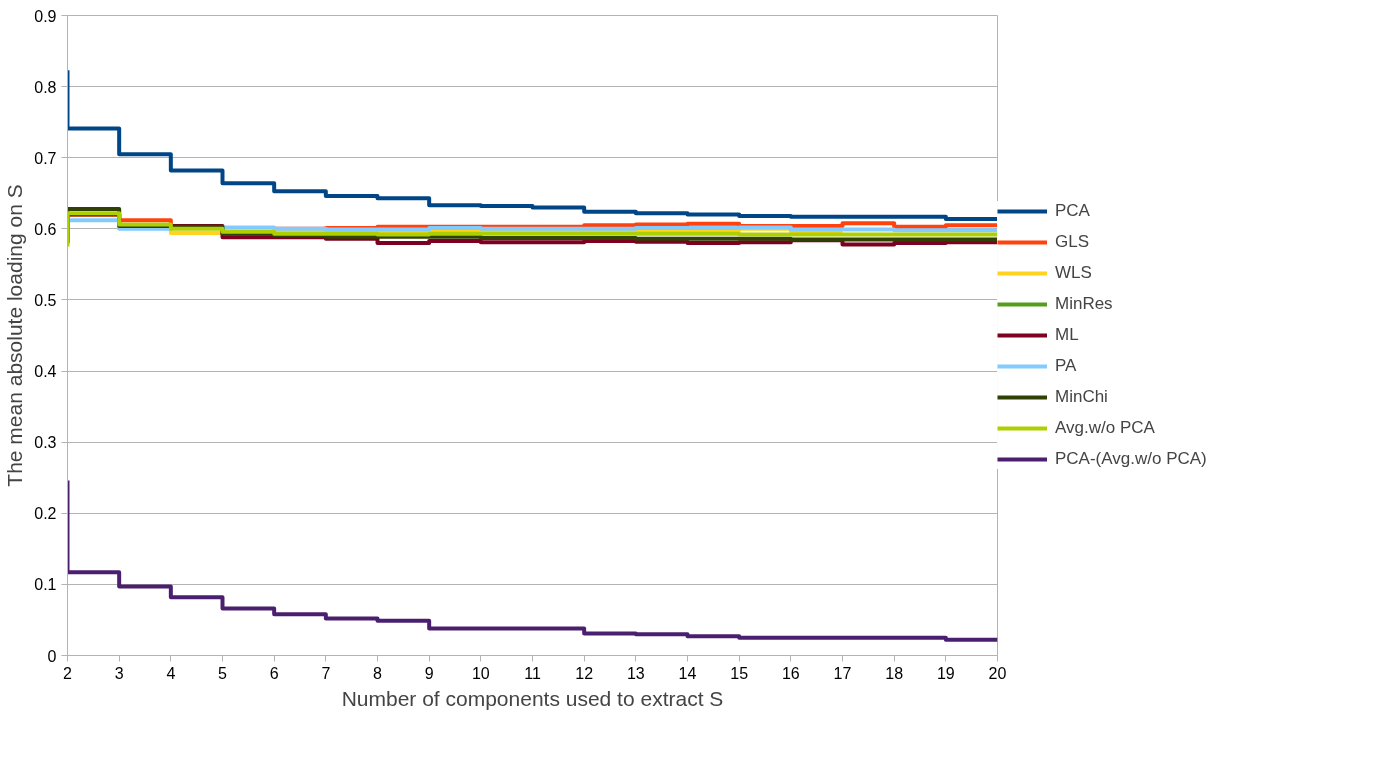  Describe the element at coordinates (635, 673) in the screenshot. I see `x-tick-label: 13` at that location.